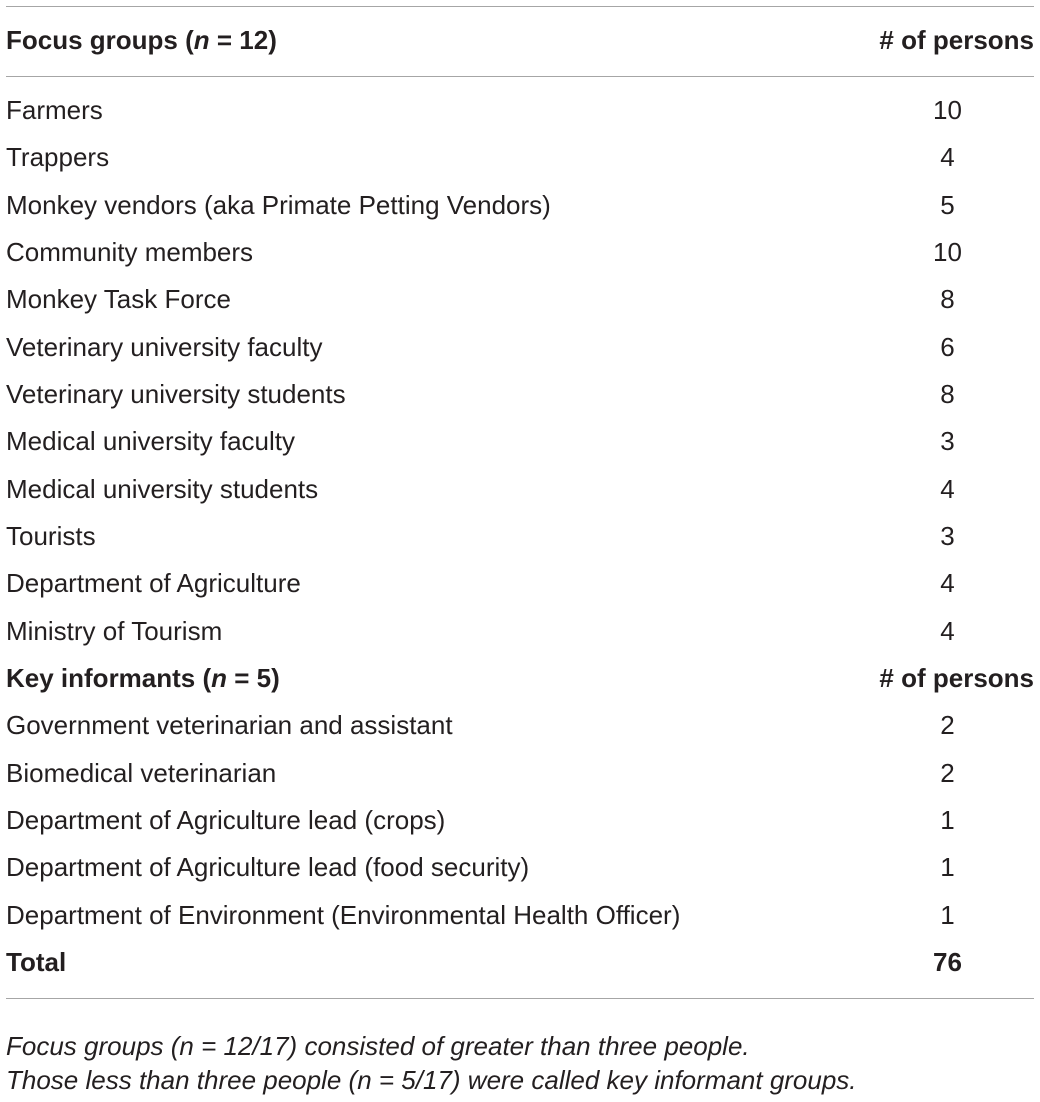 This screenshot has height=1102, width=1040. Describe the element at coordinates (153, 583) in the screenshot. I see `row-label: Department of Agriculture` at that location.